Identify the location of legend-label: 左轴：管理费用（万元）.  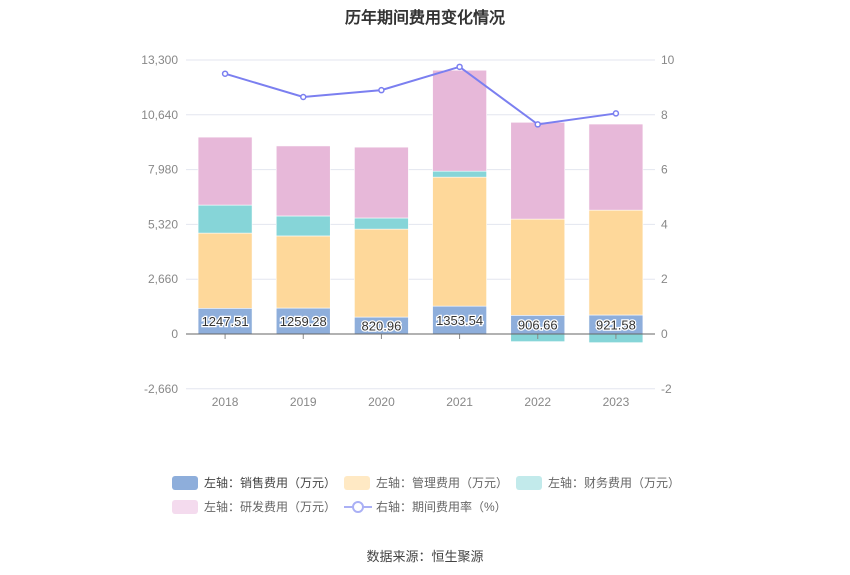
(442, 483).